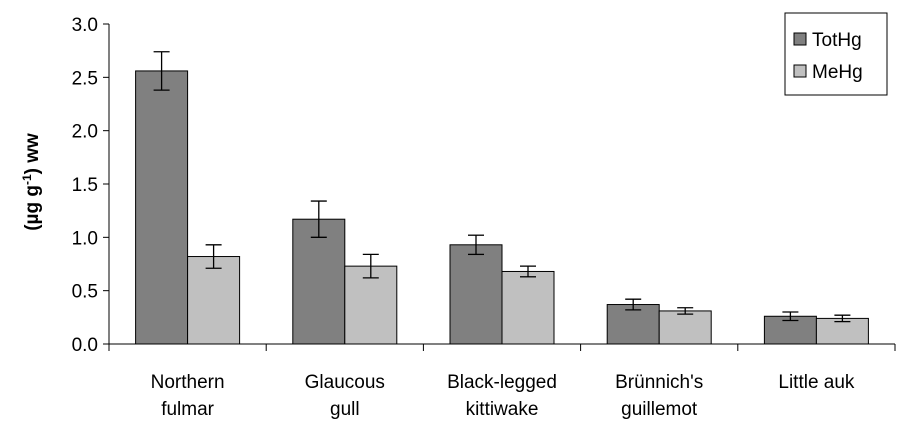 This screenshot has width=901, height=423. What do you see at coordinates (659, 409) in the screenshot?
I see `x-category-label: guillemot` at bounding box center [659, 409].